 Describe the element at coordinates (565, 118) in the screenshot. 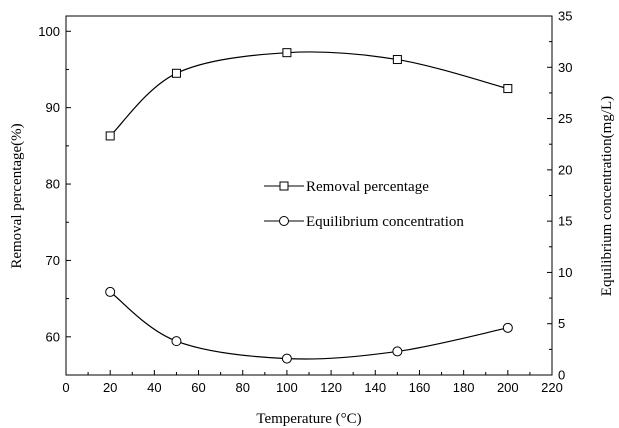

I see `right-y-tick-label: 25` at that location.